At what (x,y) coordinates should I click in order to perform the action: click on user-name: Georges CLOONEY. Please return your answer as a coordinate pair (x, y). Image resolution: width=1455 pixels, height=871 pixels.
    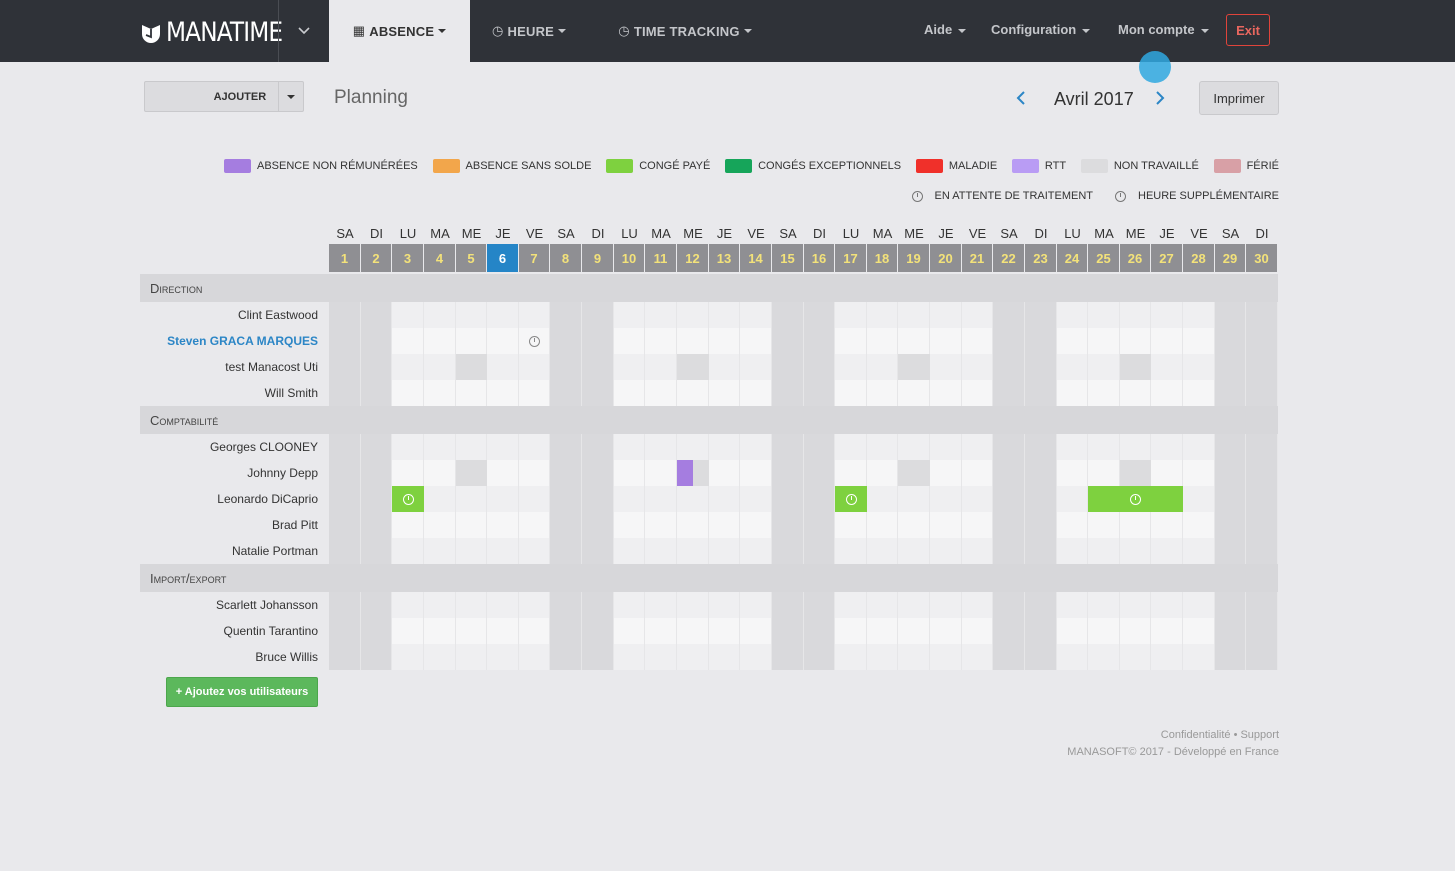
    Looking at the image, I should click on (263, 447).